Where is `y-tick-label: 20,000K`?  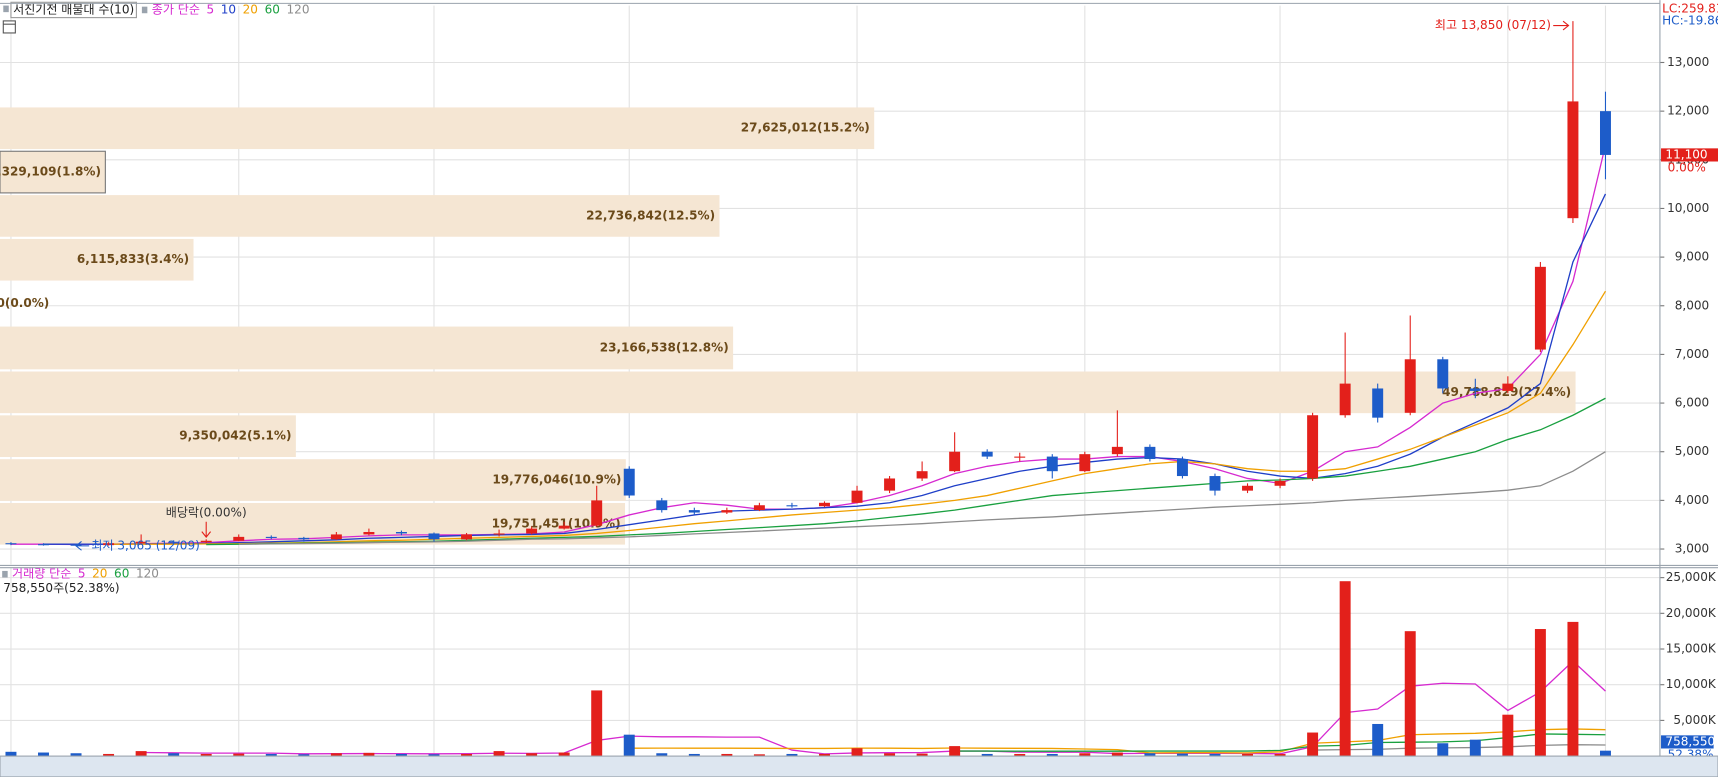 y-tick-label: 20,000K is located at coordinates (1691, 613).